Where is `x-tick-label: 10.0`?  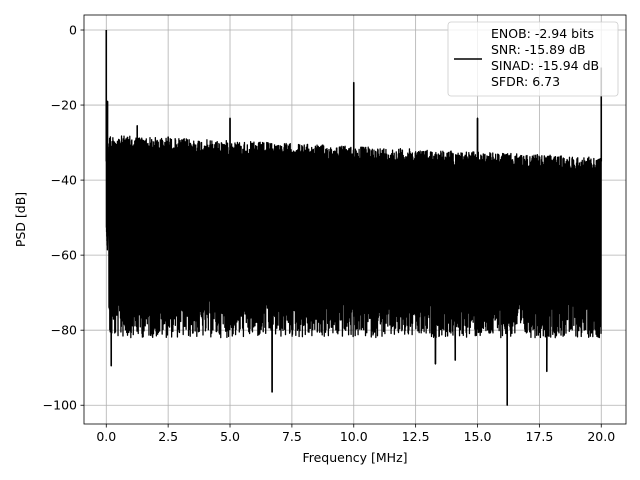 x-tick-label: 10.0 is located at coordinates (354, 436).